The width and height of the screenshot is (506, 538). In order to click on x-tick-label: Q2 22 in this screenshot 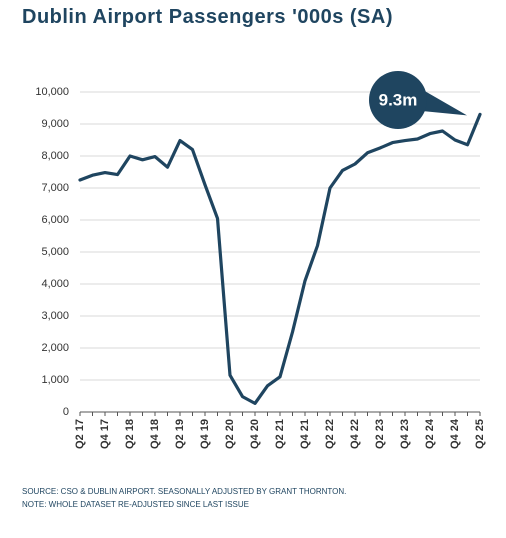, I will do `click(330, 434)`.